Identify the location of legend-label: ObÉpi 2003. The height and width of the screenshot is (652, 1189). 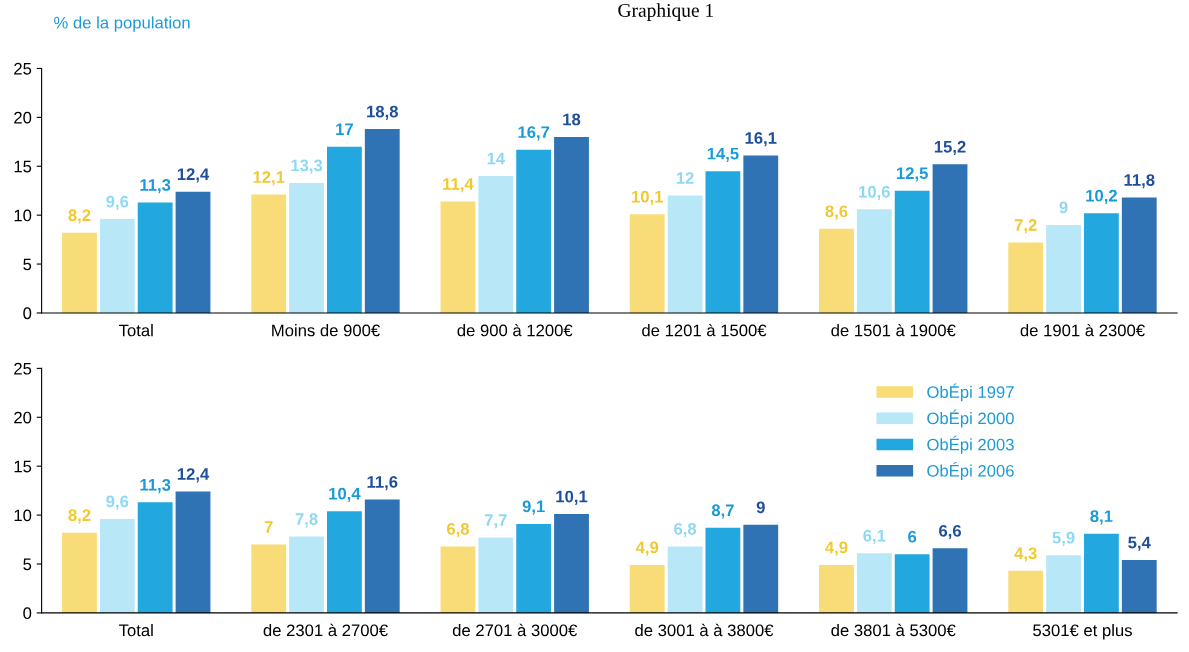
(970, 444).